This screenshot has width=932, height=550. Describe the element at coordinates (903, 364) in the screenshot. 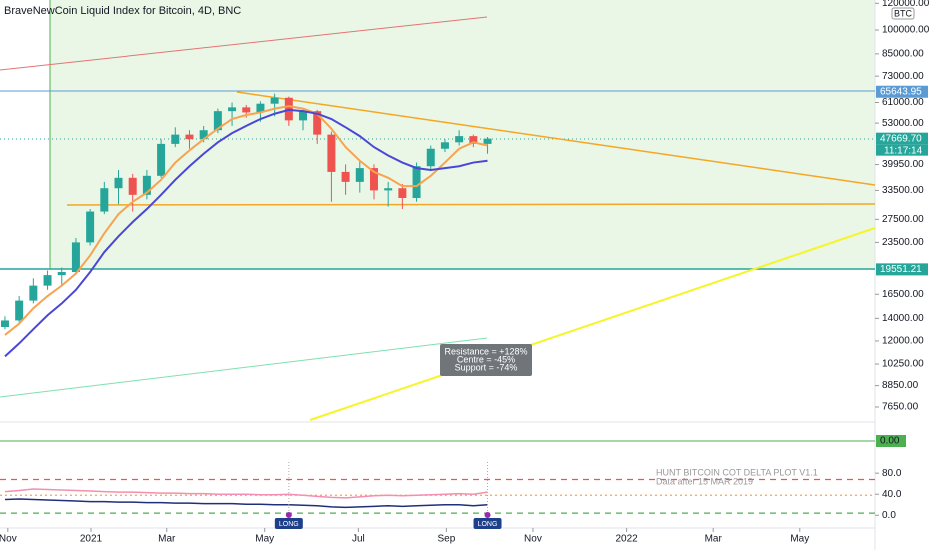

I see `y-tick-label: 10250.00` at that location.